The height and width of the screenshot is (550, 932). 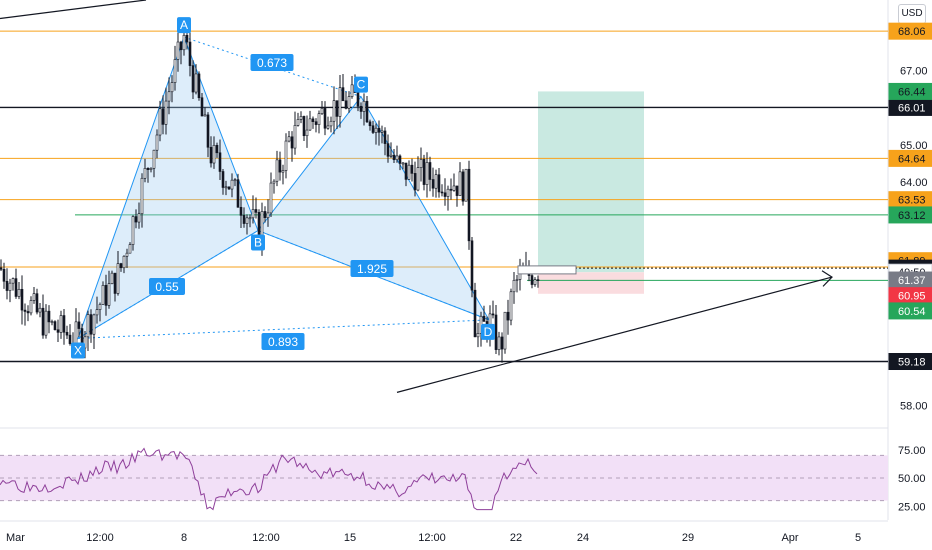 What do you see at coordinates (912, 507) in the screenshot?
I see `rsi-tick-label: 25.00` at bounding box center [912, 507].